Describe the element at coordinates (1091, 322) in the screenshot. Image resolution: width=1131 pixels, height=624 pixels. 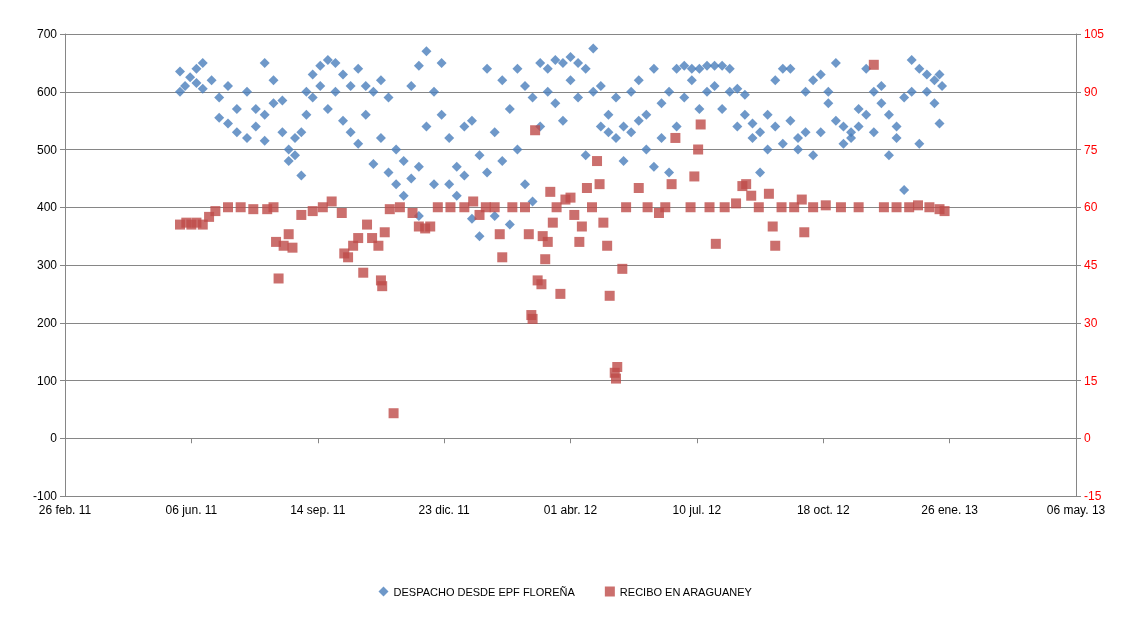
I see `y2-tick-label: 30` at that location.